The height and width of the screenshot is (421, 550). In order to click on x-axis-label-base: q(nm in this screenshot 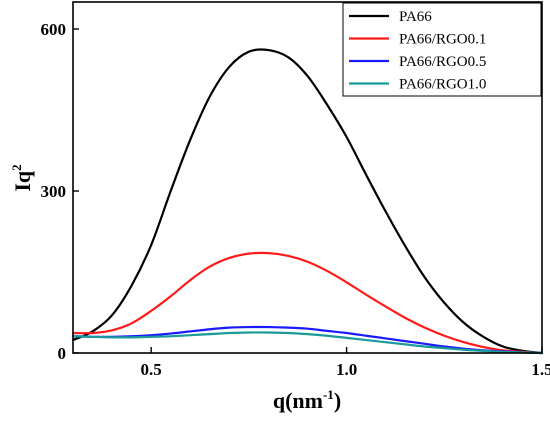, I will do `click(298, 400)`.